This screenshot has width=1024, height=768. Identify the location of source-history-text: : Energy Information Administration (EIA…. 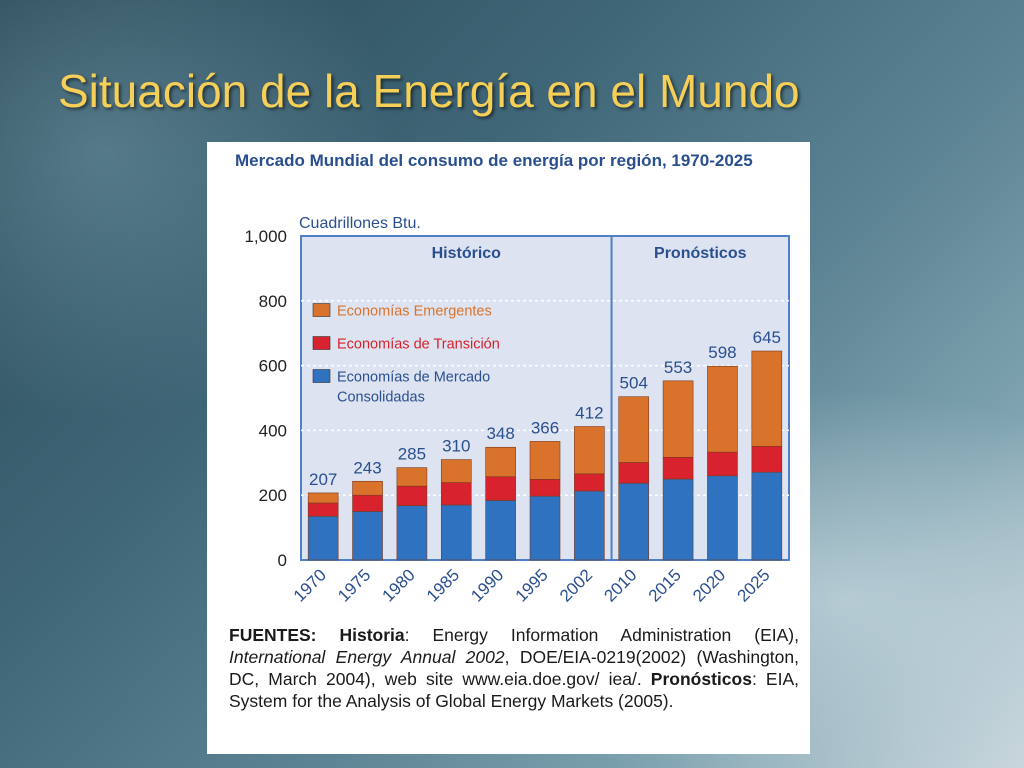
(601, 635).